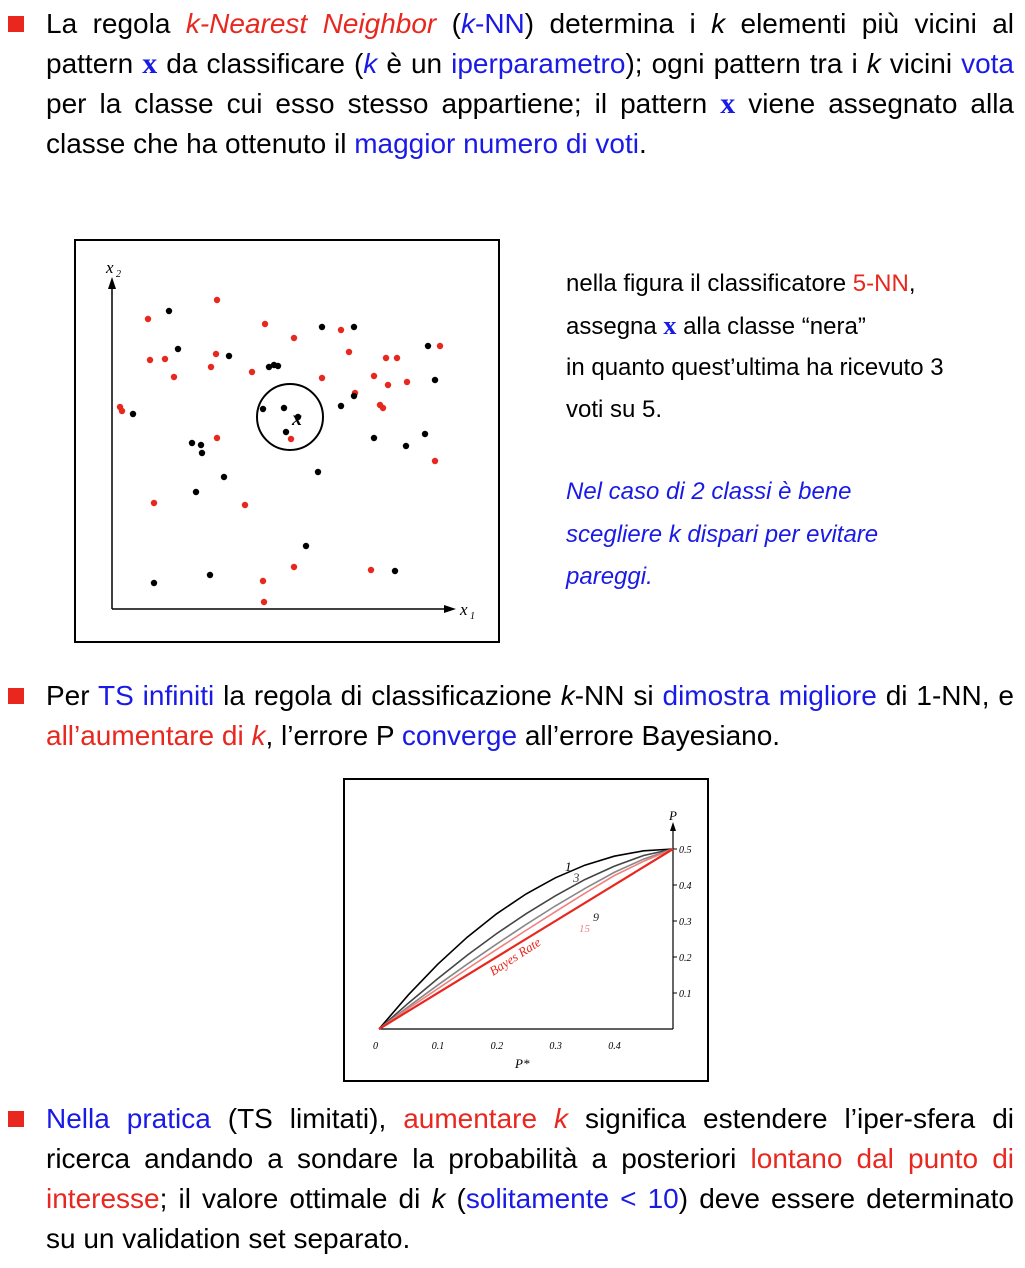  I want to click on term-aumentare-k: all’aumentare di, so click(149, 735).